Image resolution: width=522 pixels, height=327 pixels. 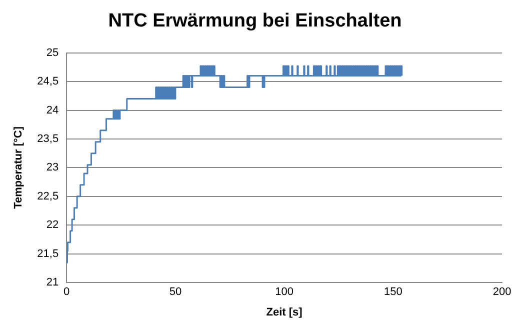 What do you see at coordinates (67, 292) in the screenshot?
I see `x-tick-label: 0` at bounding box center [67, 292].